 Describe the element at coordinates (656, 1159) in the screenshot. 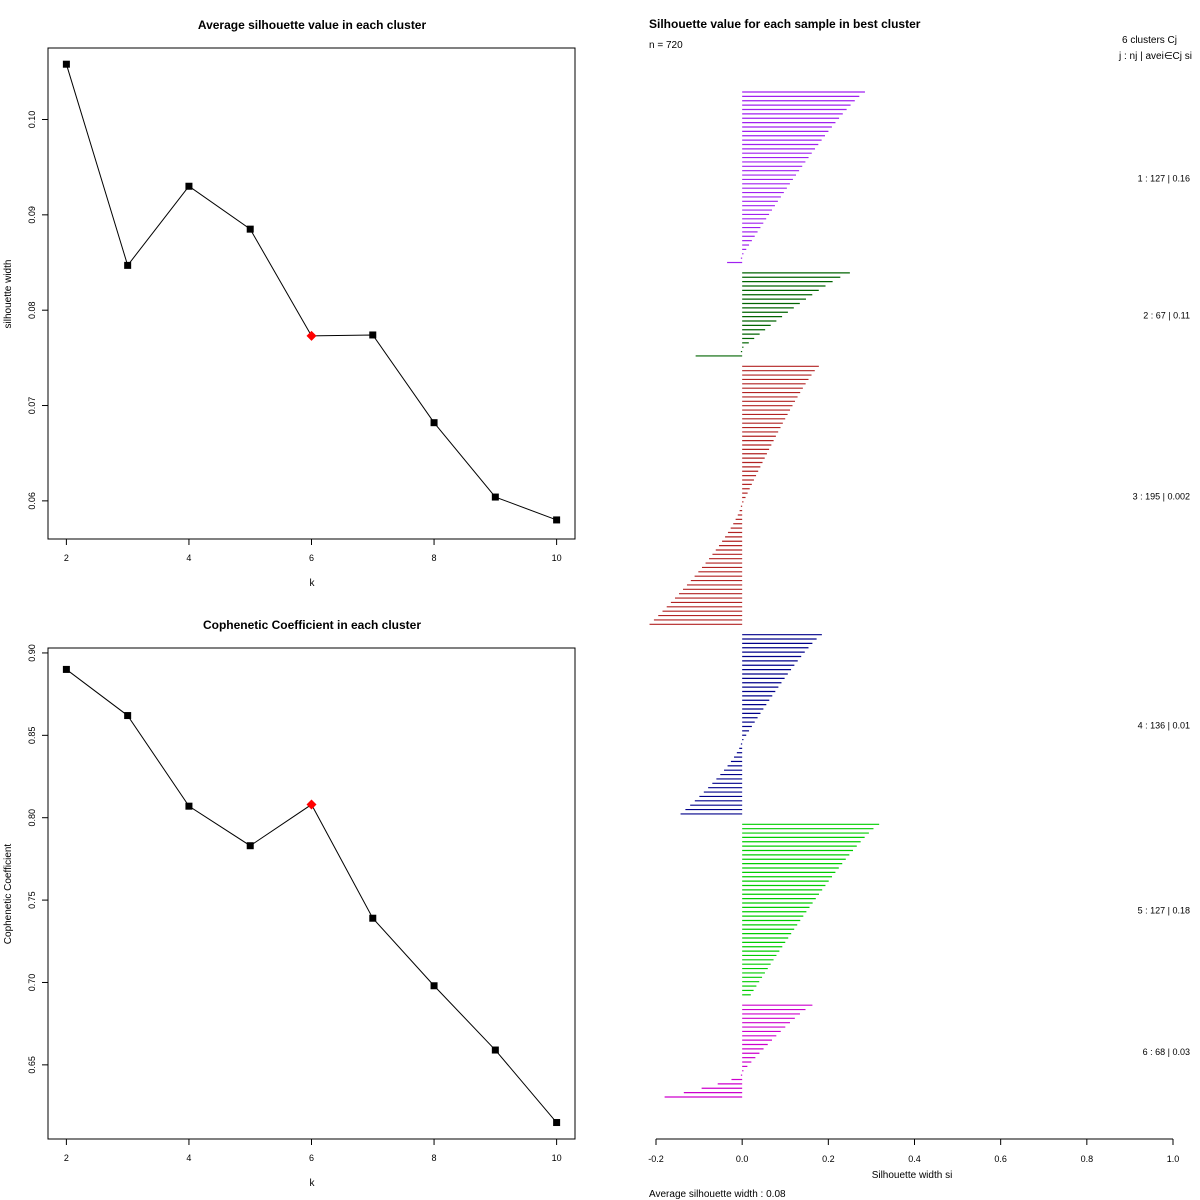

I see `silhouette-x-tick-label: -0.2` at that location.